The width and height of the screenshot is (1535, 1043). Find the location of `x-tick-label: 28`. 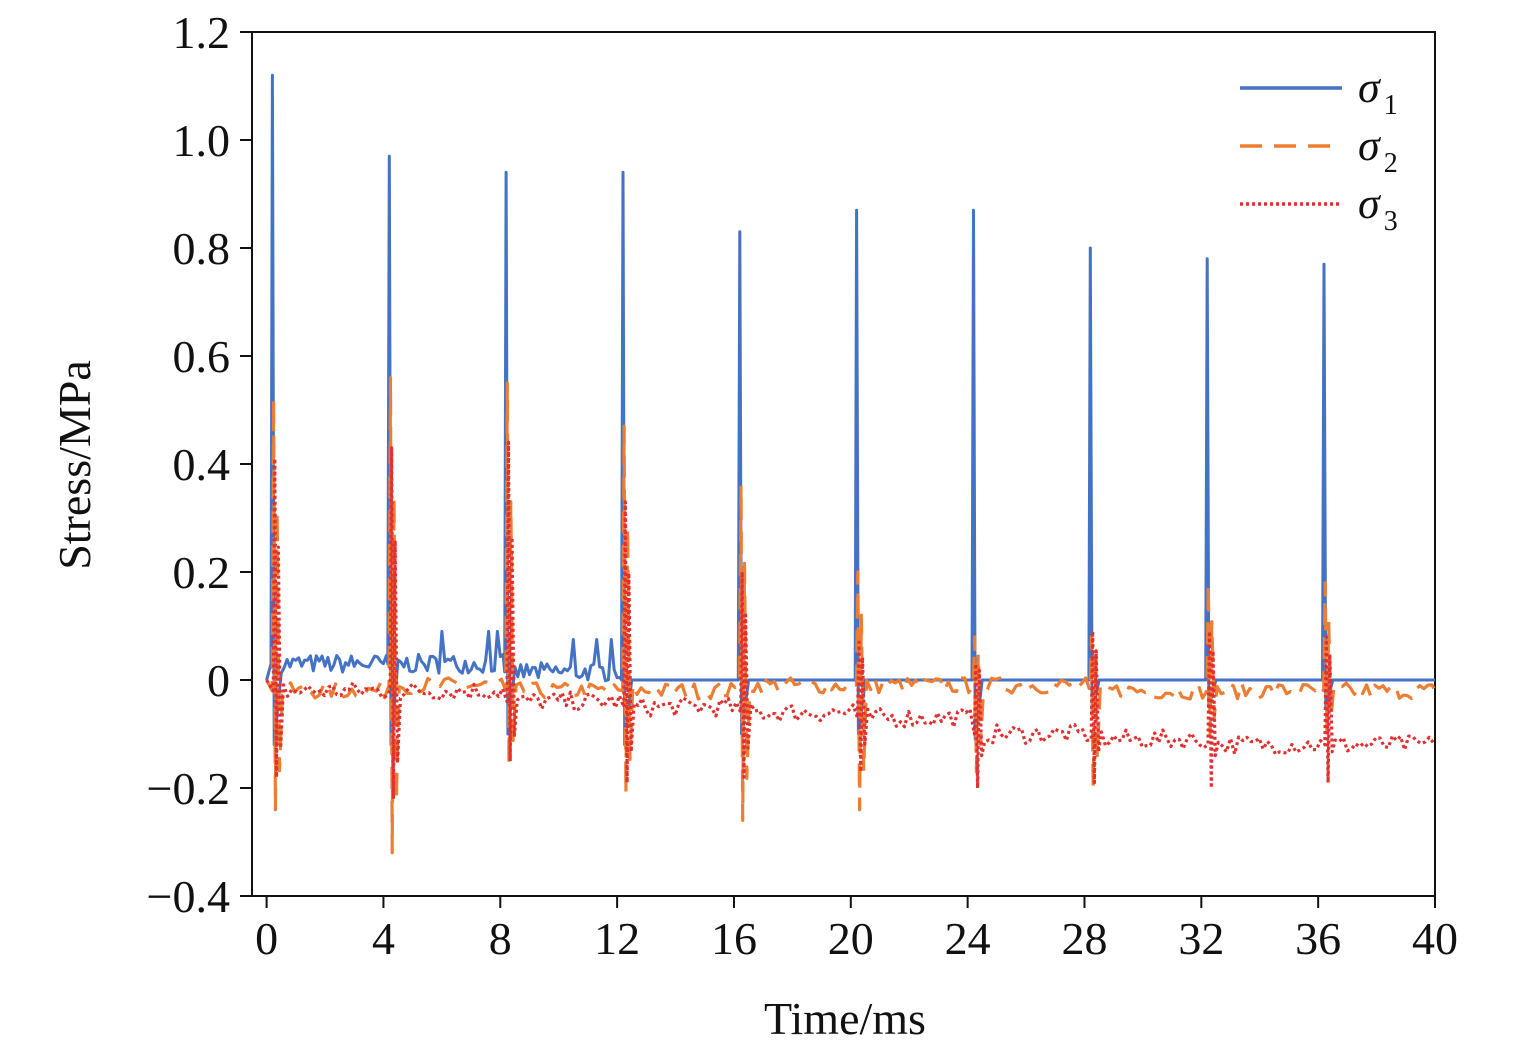

x-tick-label: 28 is located at coordinates (1084, 938).